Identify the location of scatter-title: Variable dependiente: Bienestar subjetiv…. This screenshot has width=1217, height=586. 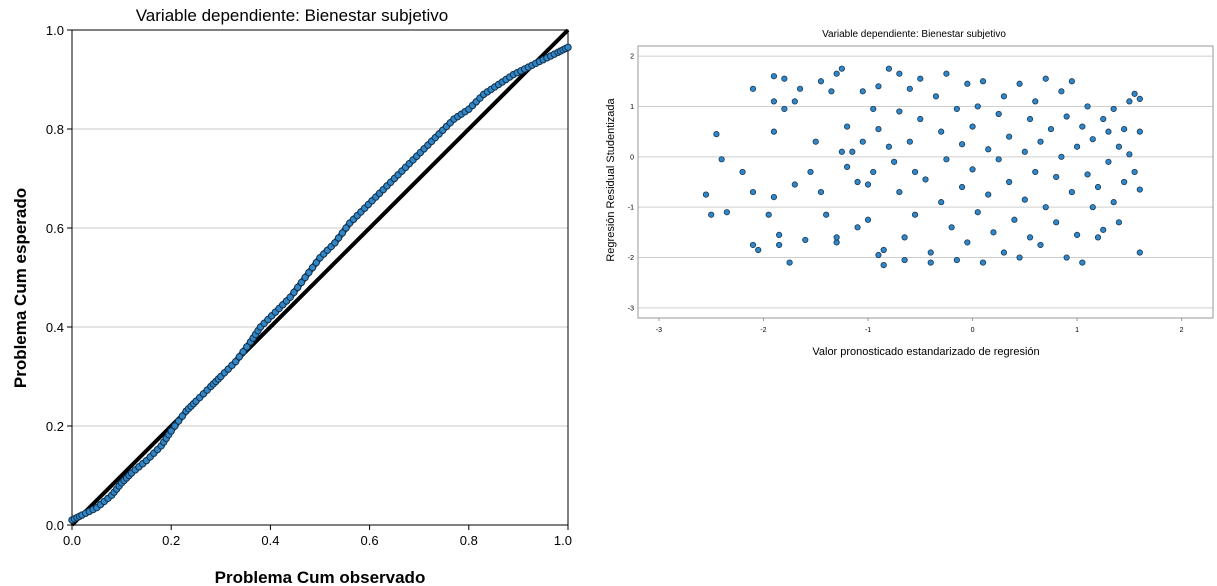
(914, 34).